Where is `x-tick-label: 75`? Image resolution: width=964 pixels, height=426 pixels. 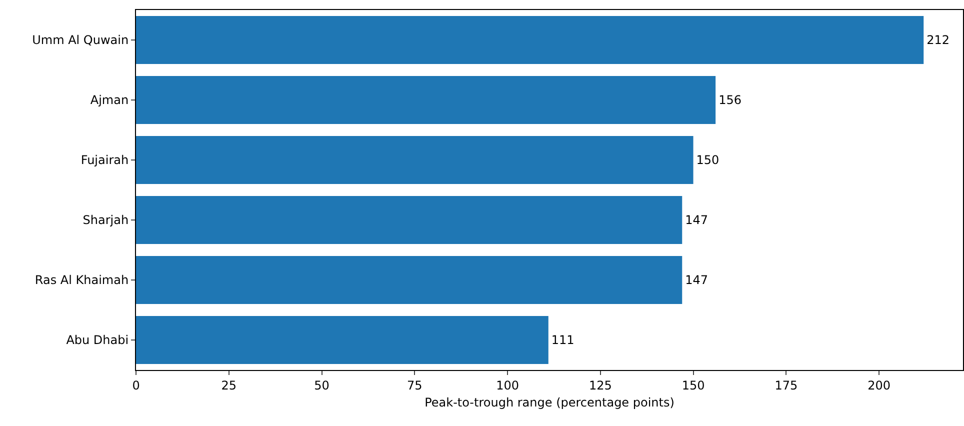
x-tick-label: 75 is located at coordinates (414, 385).